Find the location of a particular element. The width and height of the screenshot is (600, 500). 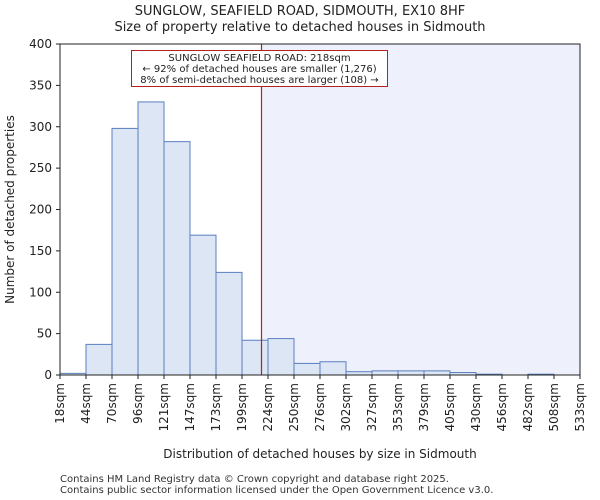

x-tick-label: 379sqm is located at coordinates (424, 407).